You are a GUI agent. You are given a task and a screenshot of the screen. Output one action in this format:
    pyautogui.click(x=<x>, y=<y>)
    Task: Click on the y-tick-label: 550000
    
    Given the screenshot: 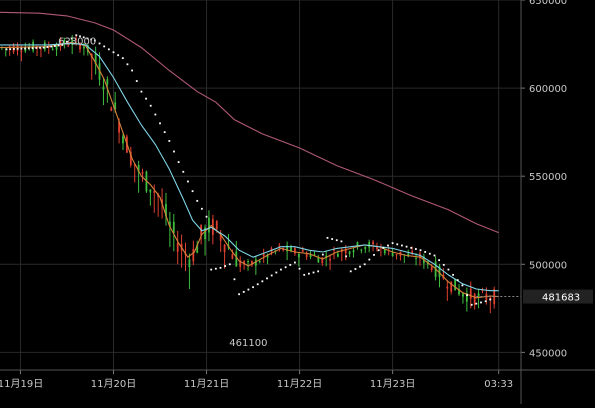 What is the action you would take?
    pyautogui.click(x=548, y=177)
    